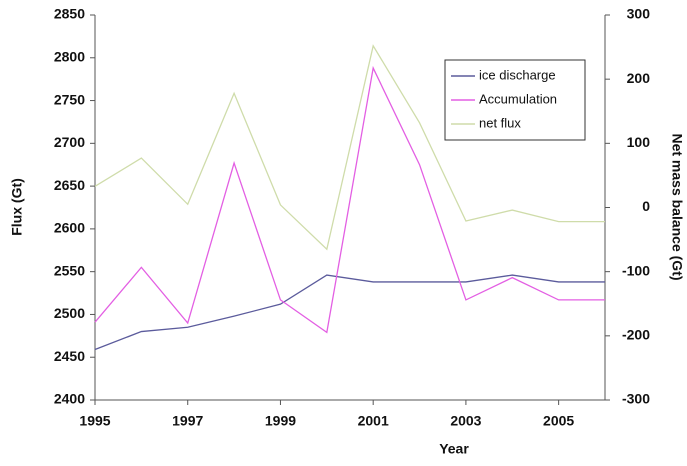 The height and width of the screenshot is (466, 687). Describe the element at coordinates (69, 270) in the screenshot. I see `y-tick-label: 2550` at that location.